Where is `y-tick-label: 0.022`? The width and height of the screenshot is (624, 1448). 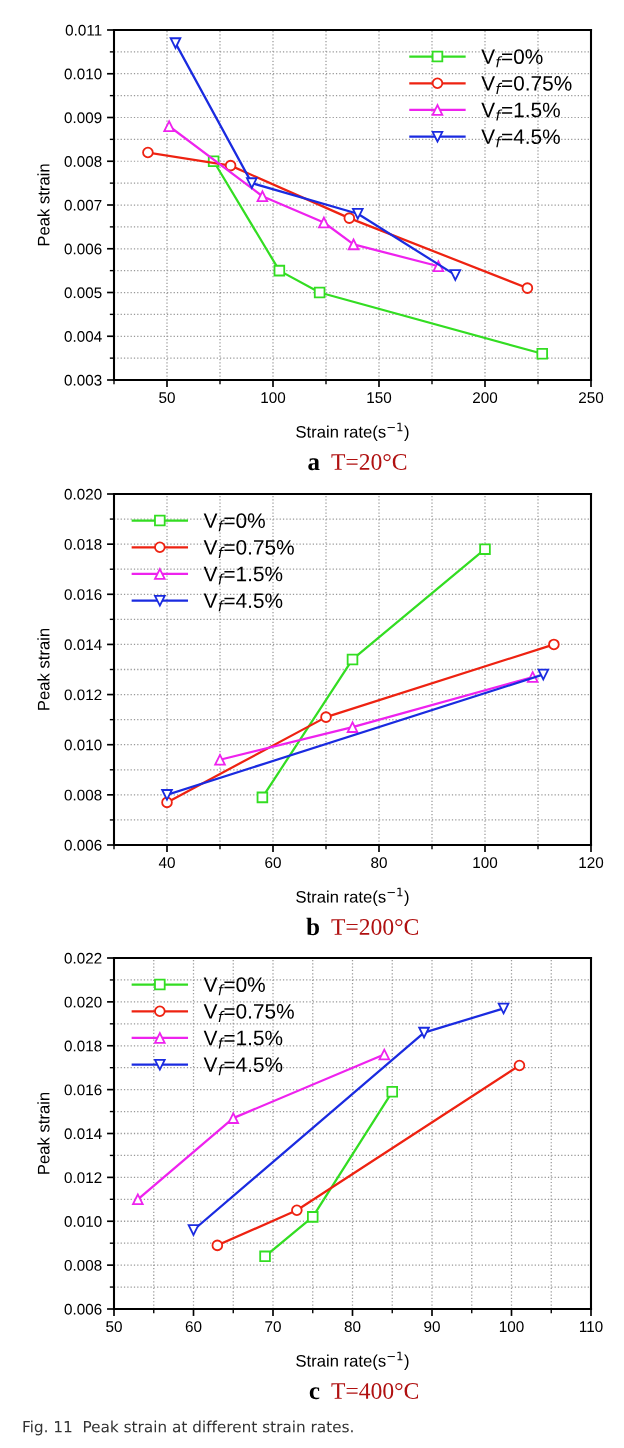 y-tick-label: 0.022 is located at coordinates (83, 958).